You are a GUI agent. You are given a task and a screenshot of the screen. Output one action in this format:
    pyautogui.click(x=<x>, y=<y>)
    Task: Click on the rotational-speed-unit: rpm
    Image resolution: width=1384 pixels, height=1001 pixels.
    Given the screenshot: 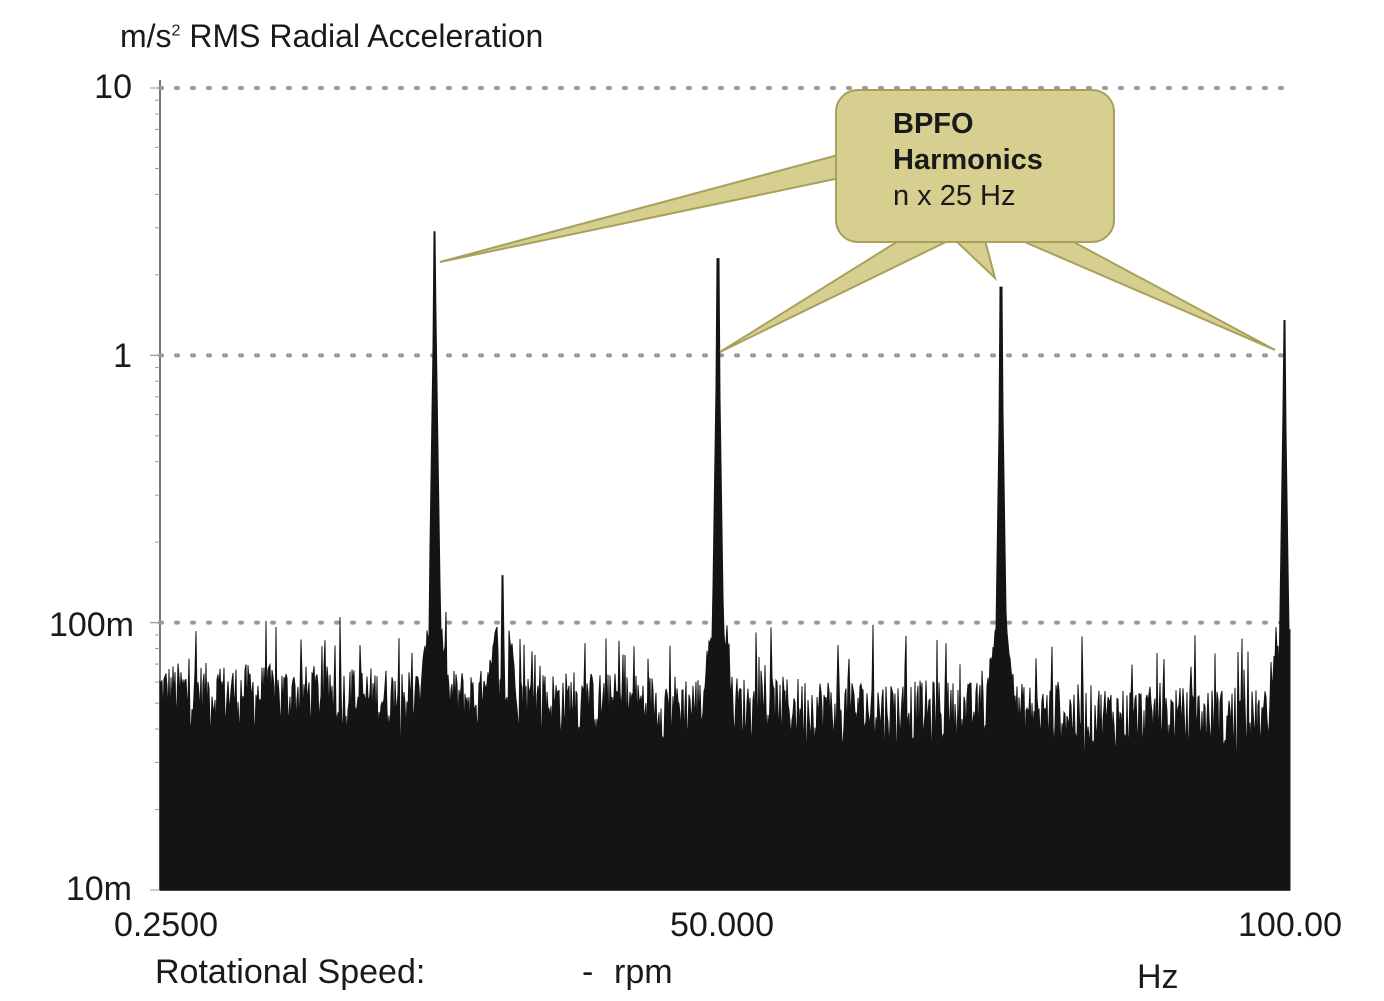 What is the action you would take?
    pyautogui.click(x=643, y=972)
    